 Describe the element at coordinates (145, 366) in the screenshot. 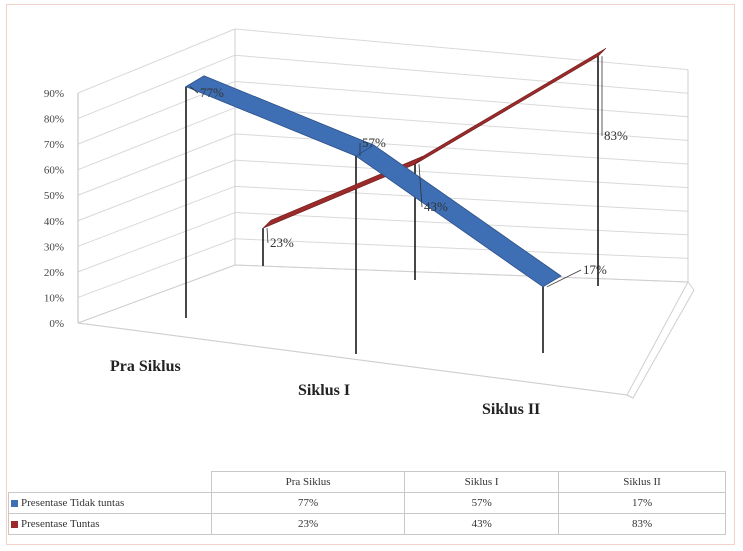

I see `category-label: Pra Siklus` at that location.